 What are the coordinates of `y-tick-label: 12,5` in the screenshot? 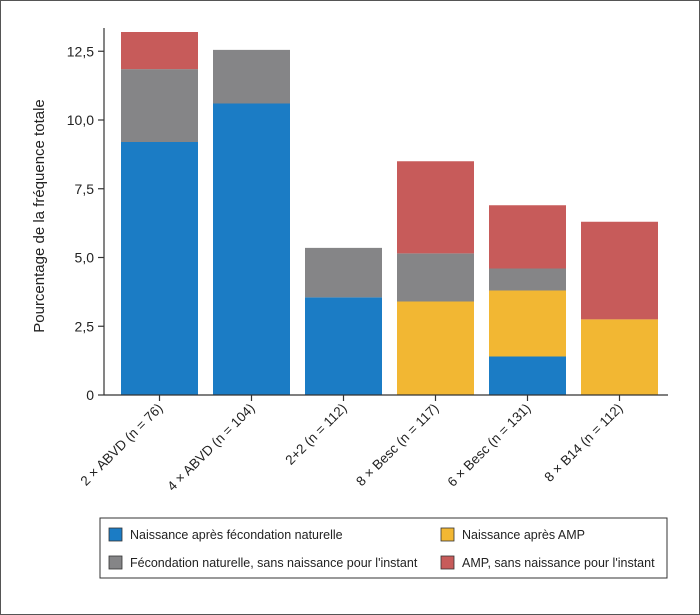 It's located at (80, 51).